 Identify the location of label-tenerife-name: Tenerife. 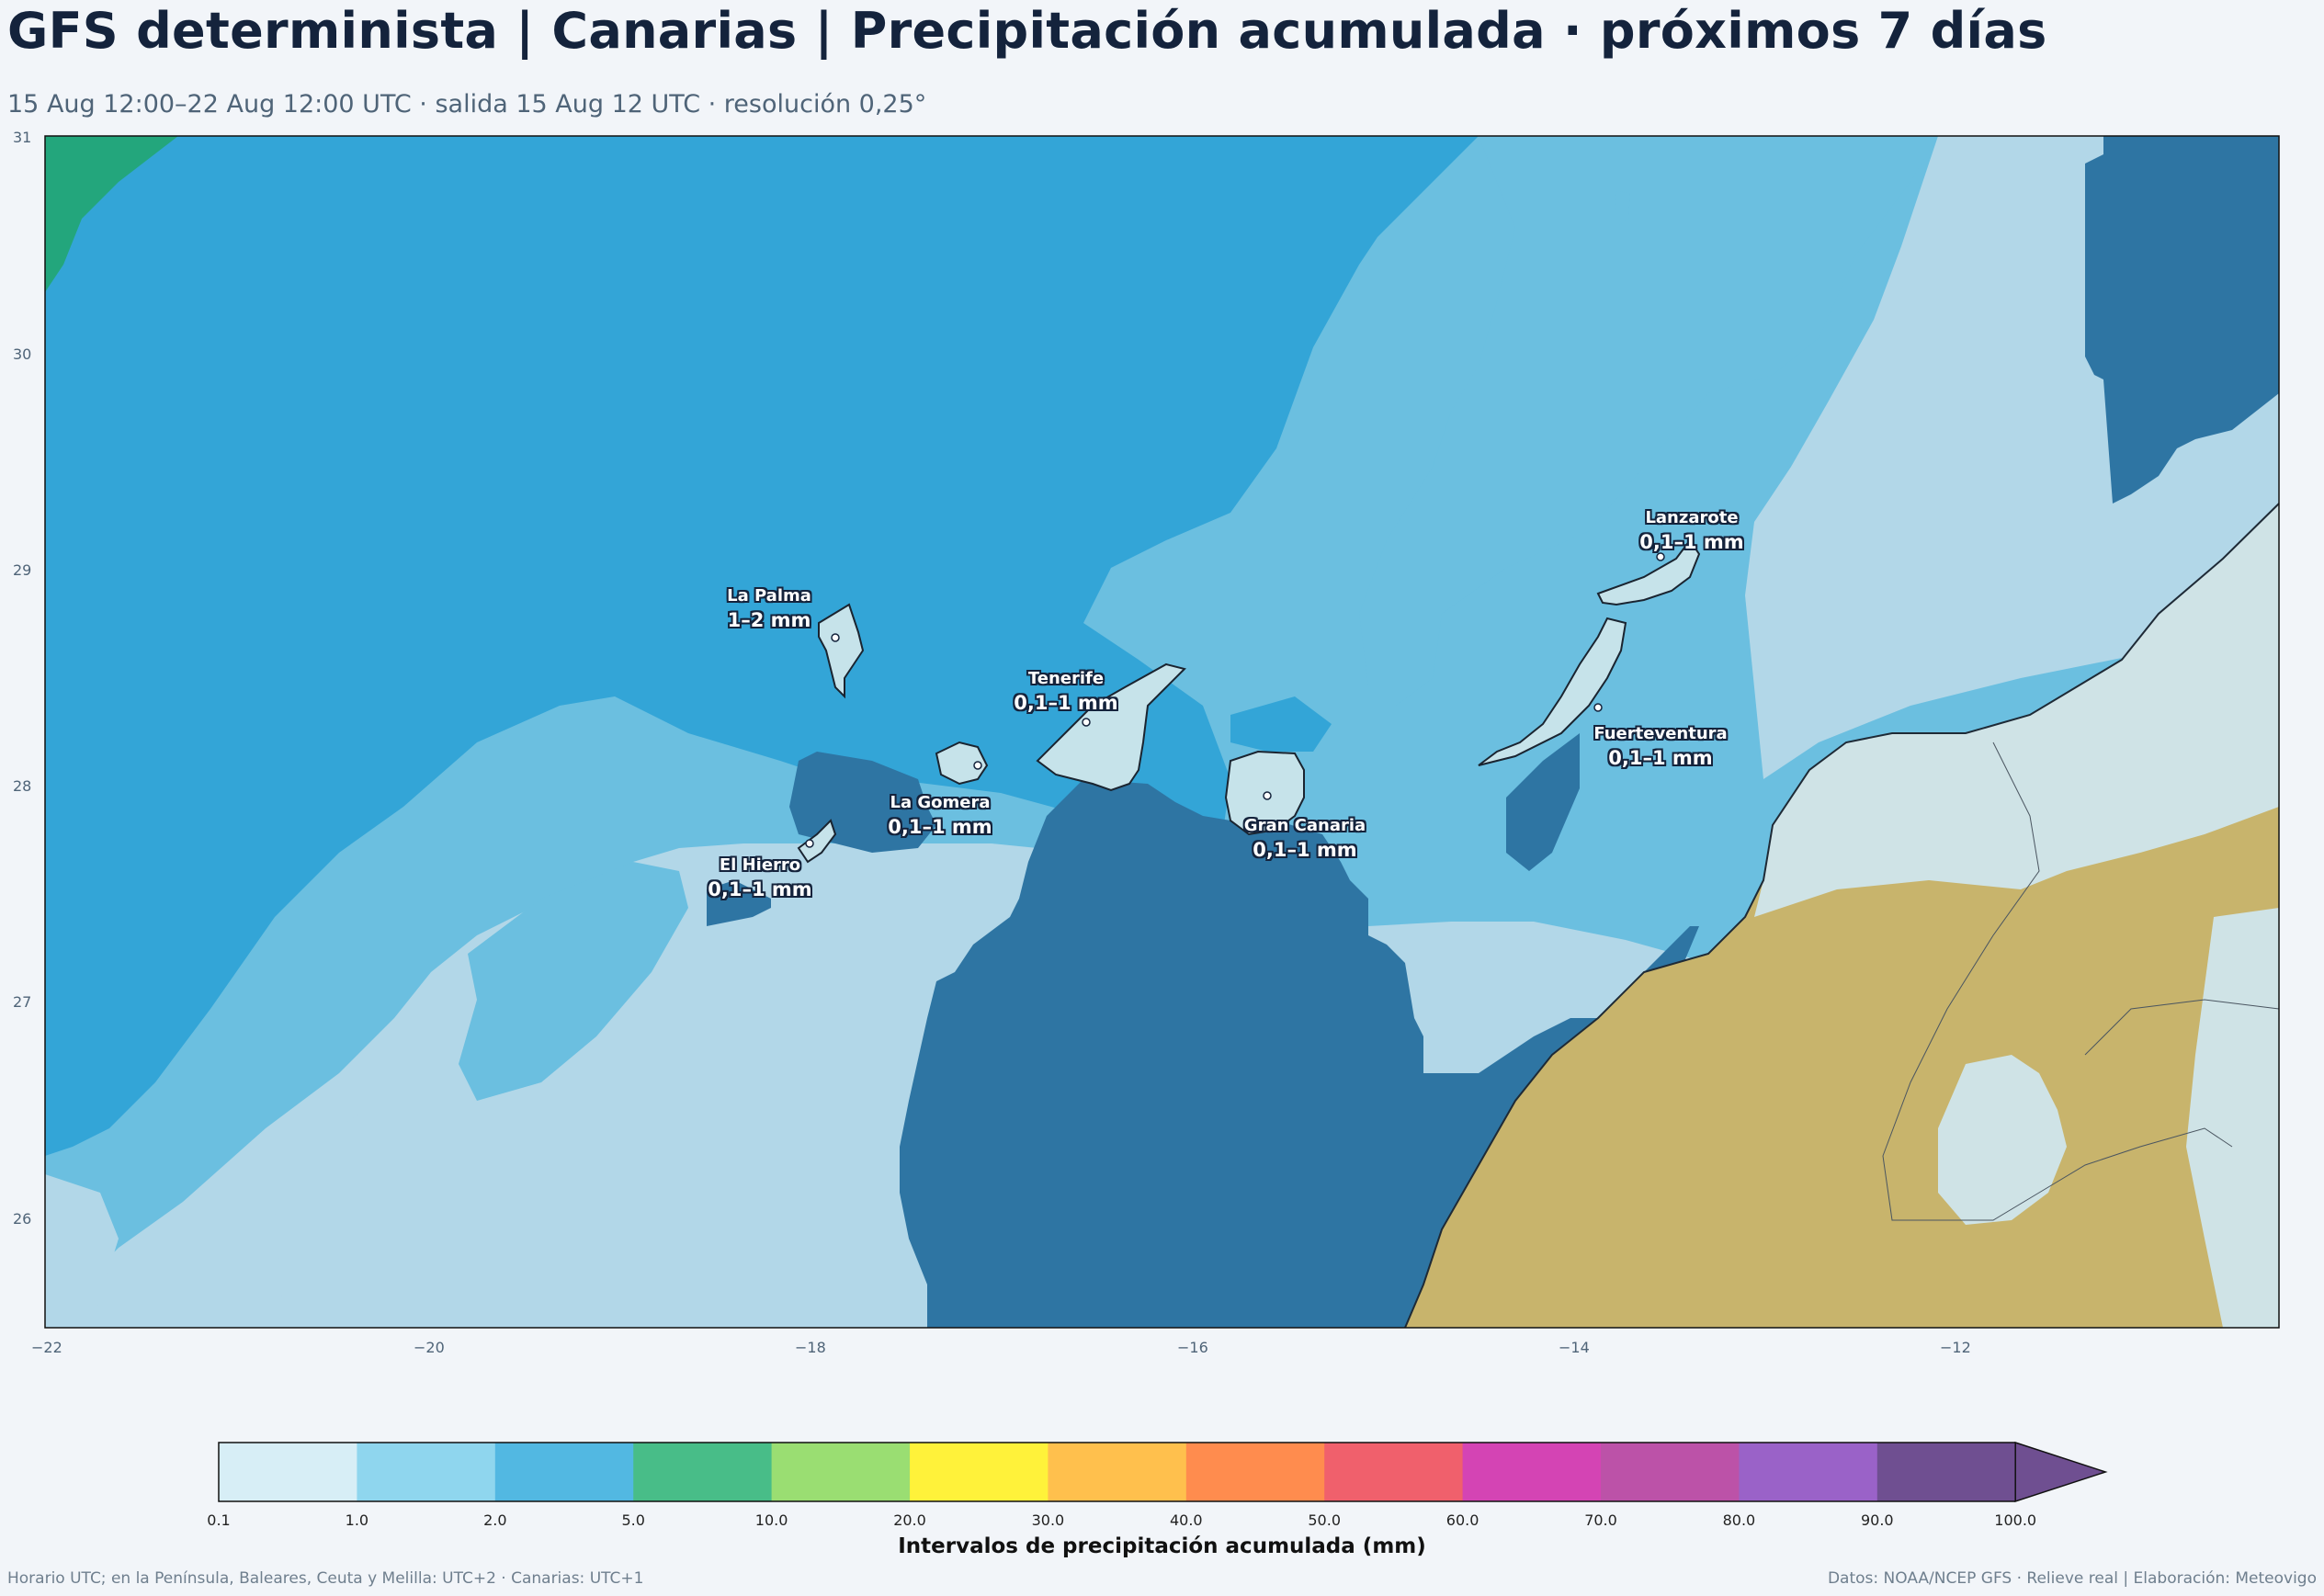
(1066, 678).